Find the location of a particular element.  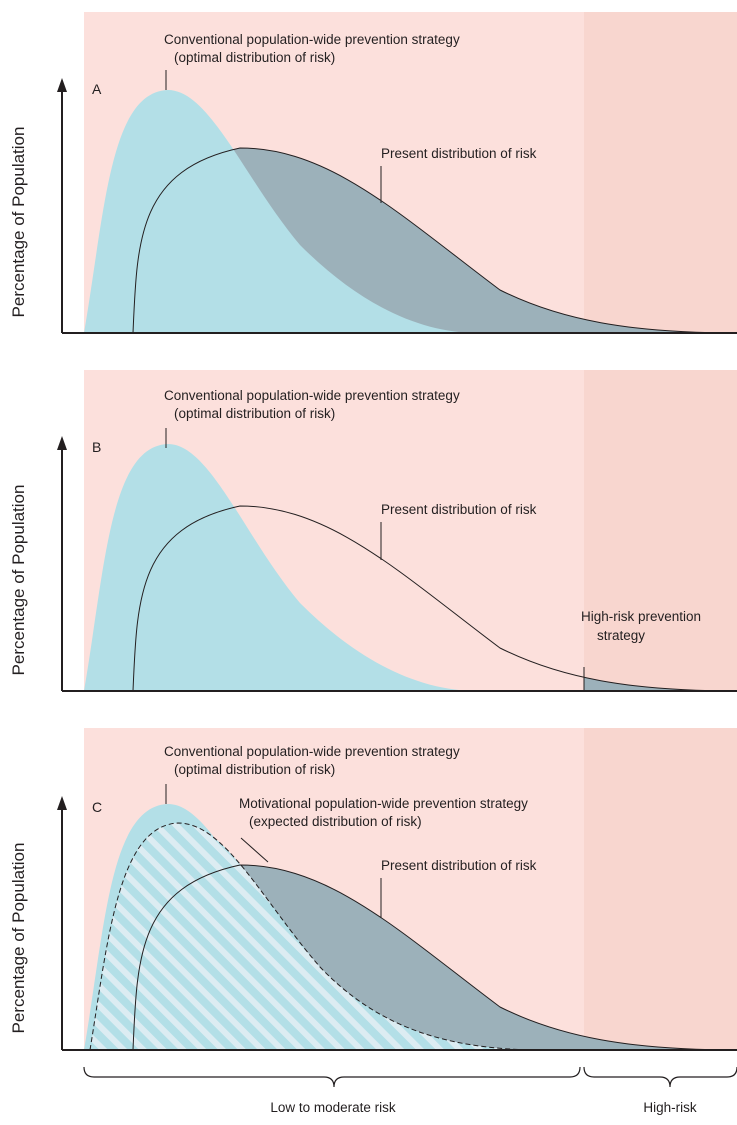

panel-letter: C is located at coordinates (97, 807).